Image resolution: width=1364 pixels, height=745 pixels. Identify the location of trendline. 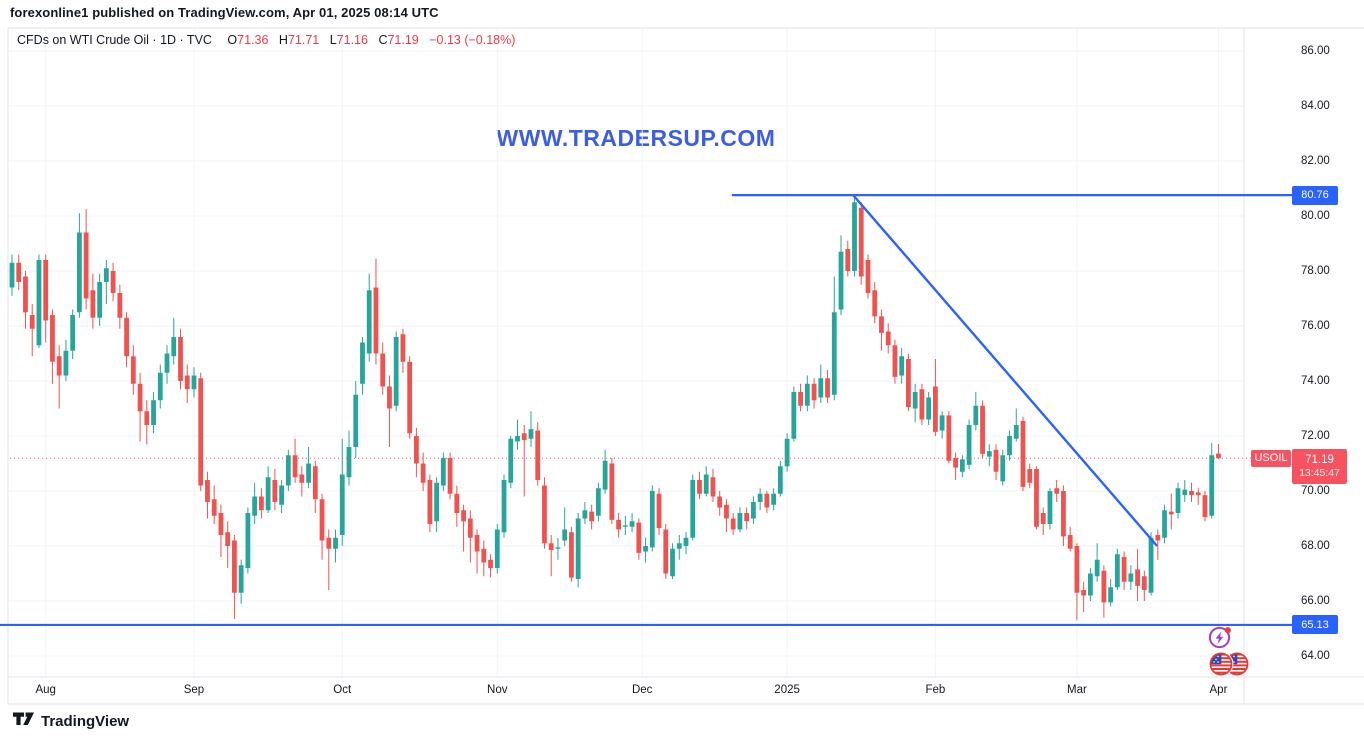
(1005, 370).